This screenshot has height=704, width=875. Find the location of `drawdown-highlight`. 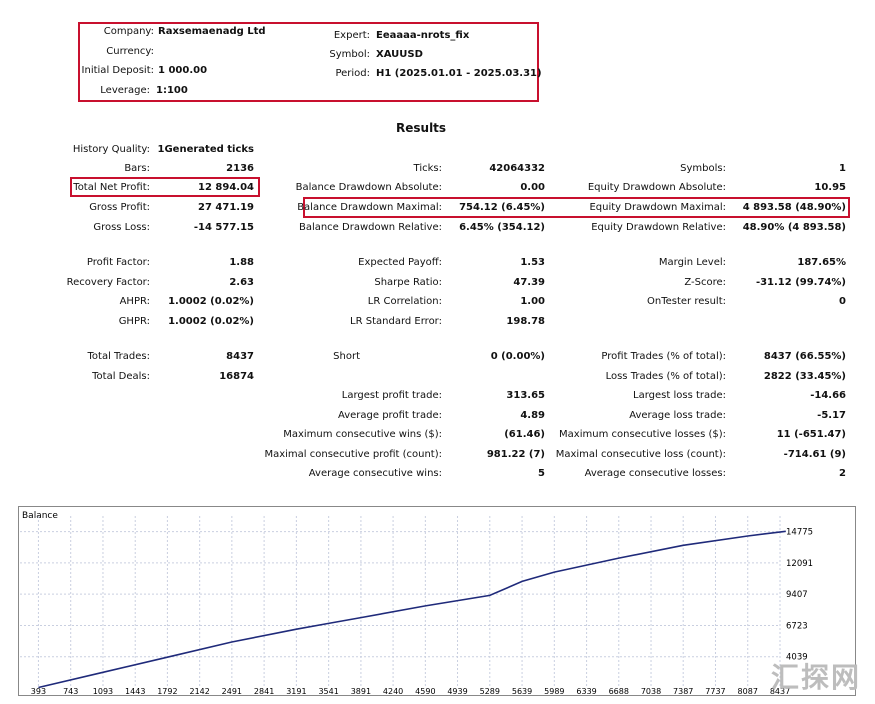

drawdown-highlight is located at coordinates (576, 207).